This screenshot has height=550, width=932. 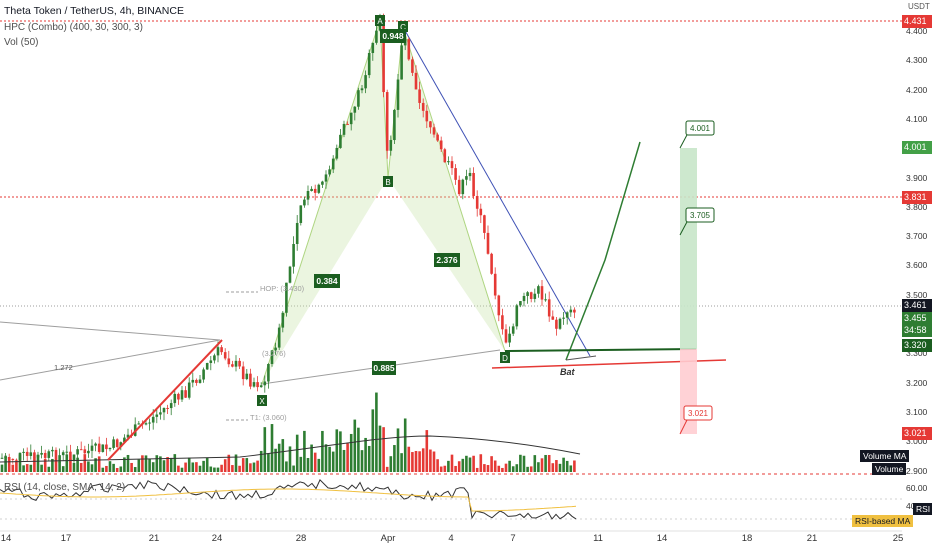 I want to click on ratio-box-0948: 0.948, so click(x=393, y=36).